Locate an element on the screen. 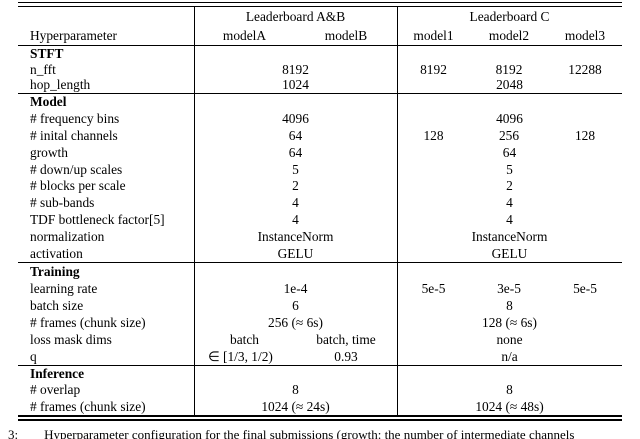 This screenshot has height=439, width=640. value-ab: GELU is located at coordinates (295, 253).